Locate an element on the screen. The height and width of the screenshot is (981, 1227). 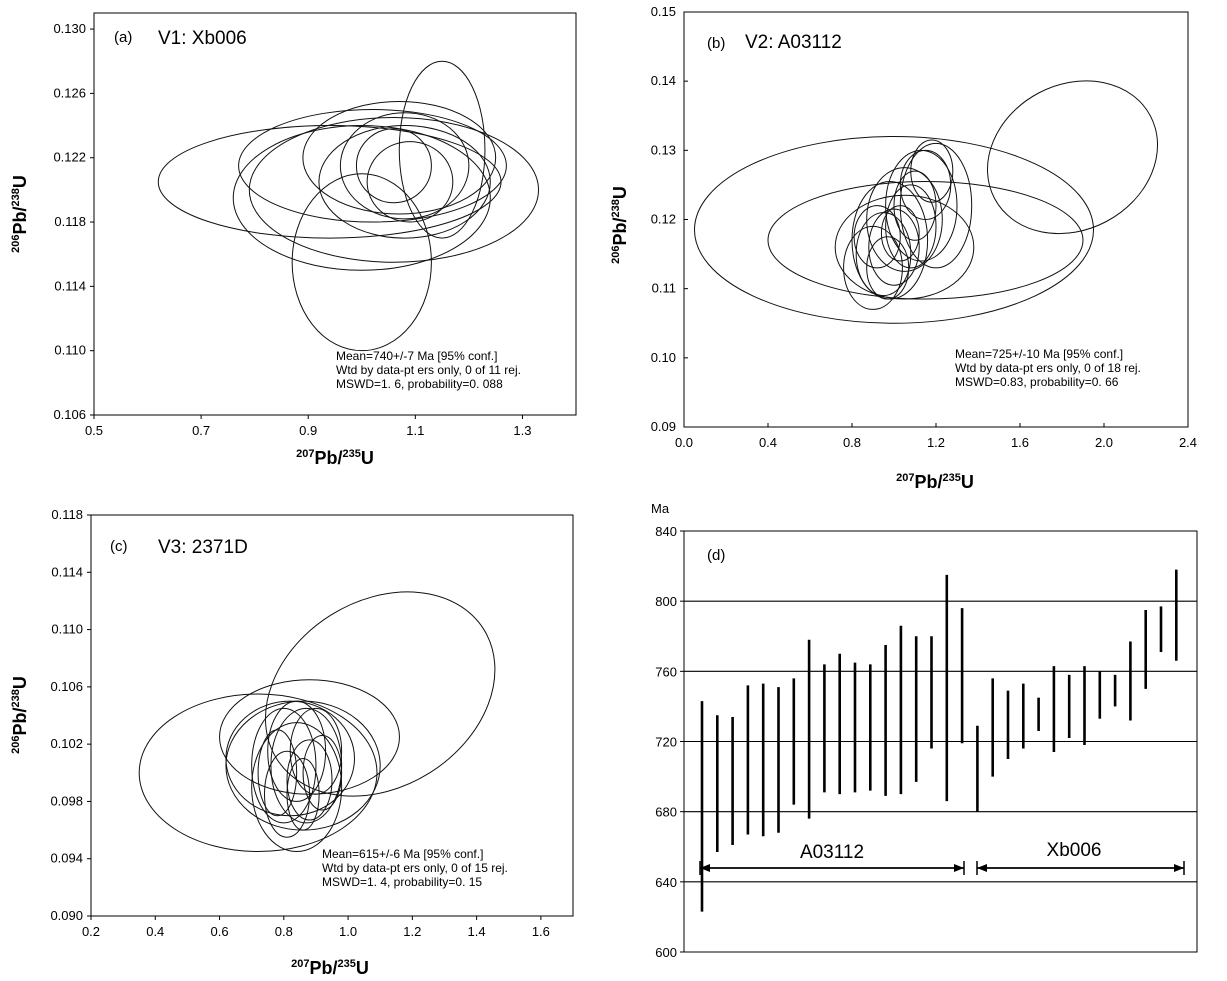
x-tick-label: 0.2 is located at coordinates (91, 931).